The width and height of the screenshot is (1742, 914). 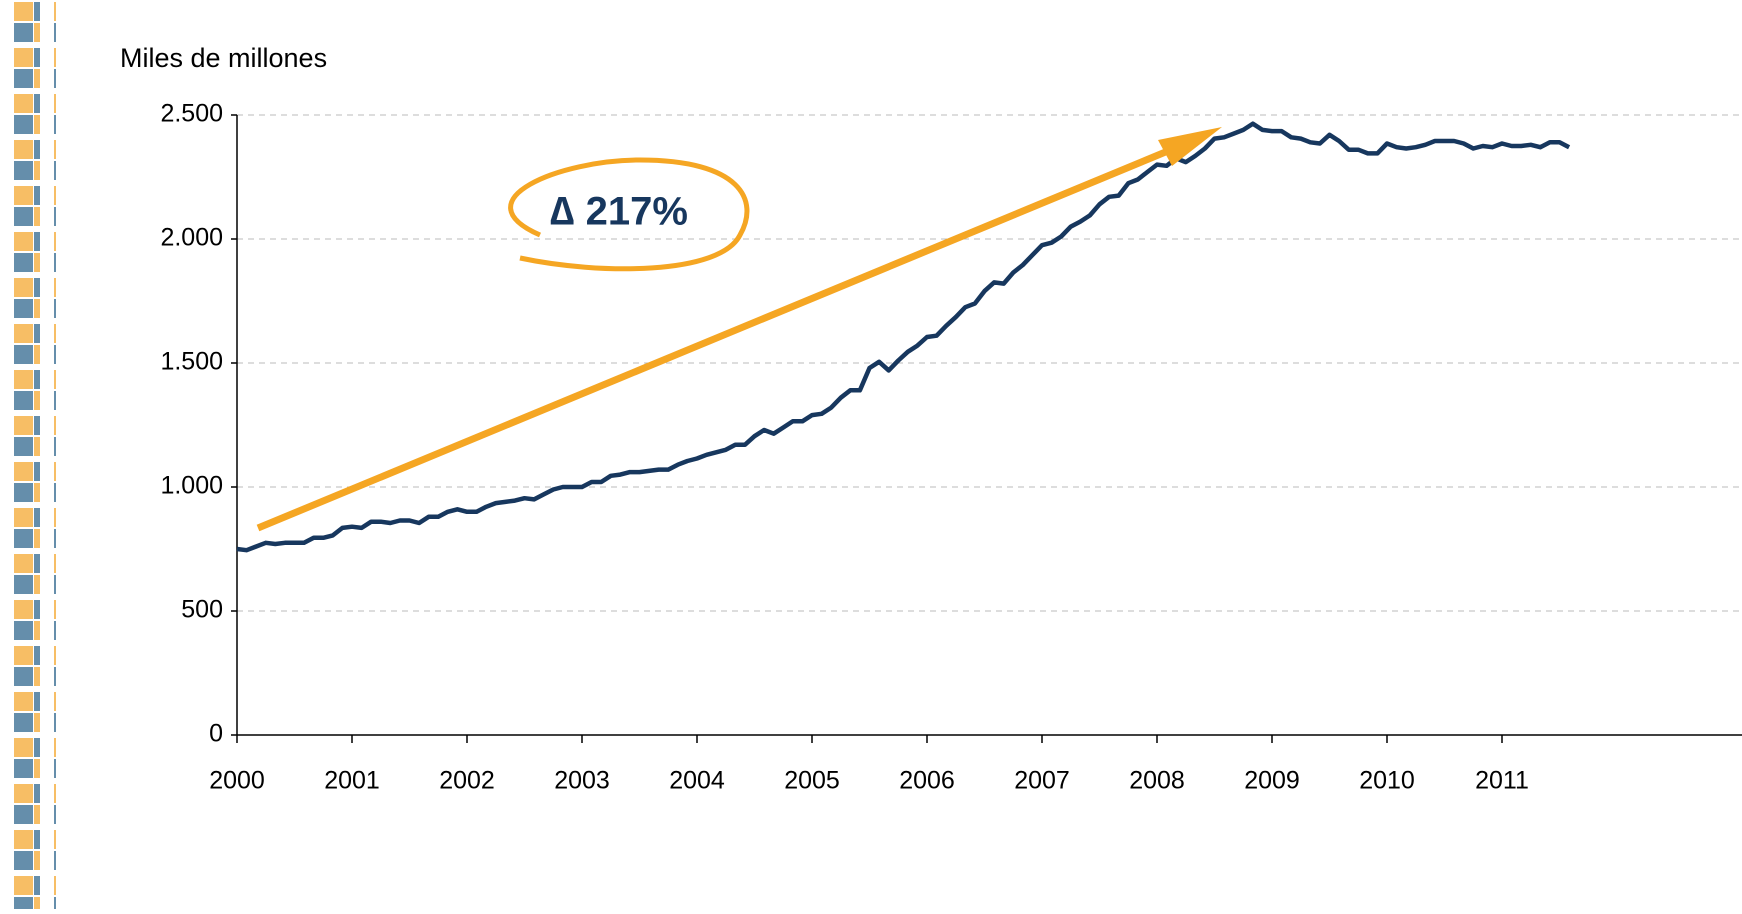 What do you see at coordinates (191, 362) in the screenshot?
I see `y-tick-label: 1.500` at bounding box center [191, 362].